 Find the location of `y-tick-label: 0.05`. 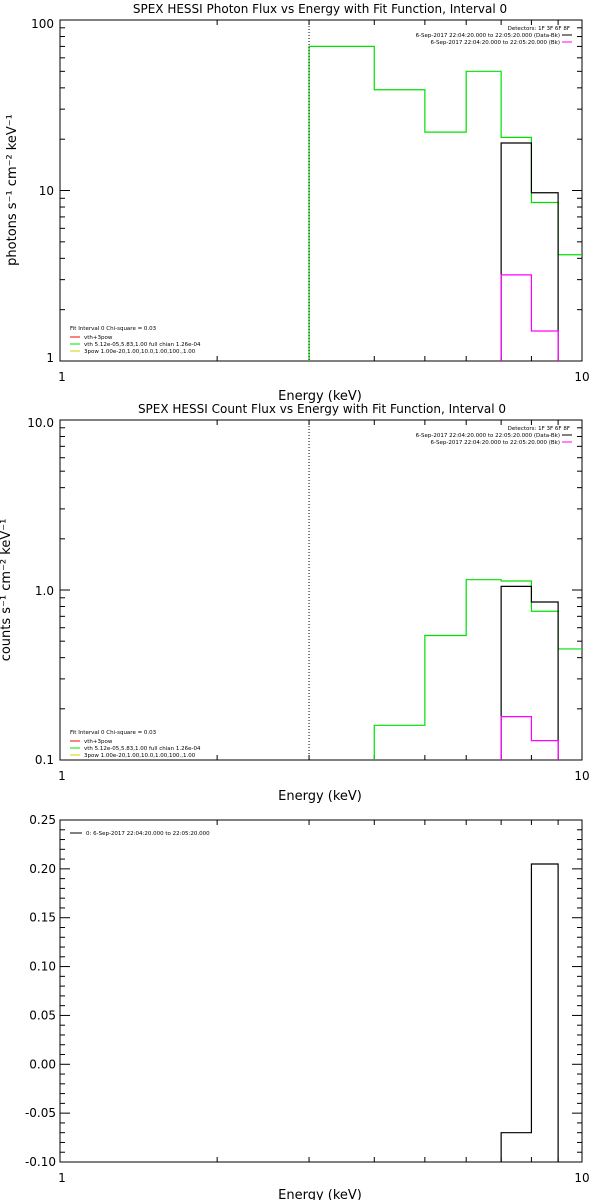

y-tick-label: 0.05 is located at coordinates (42, 1015).